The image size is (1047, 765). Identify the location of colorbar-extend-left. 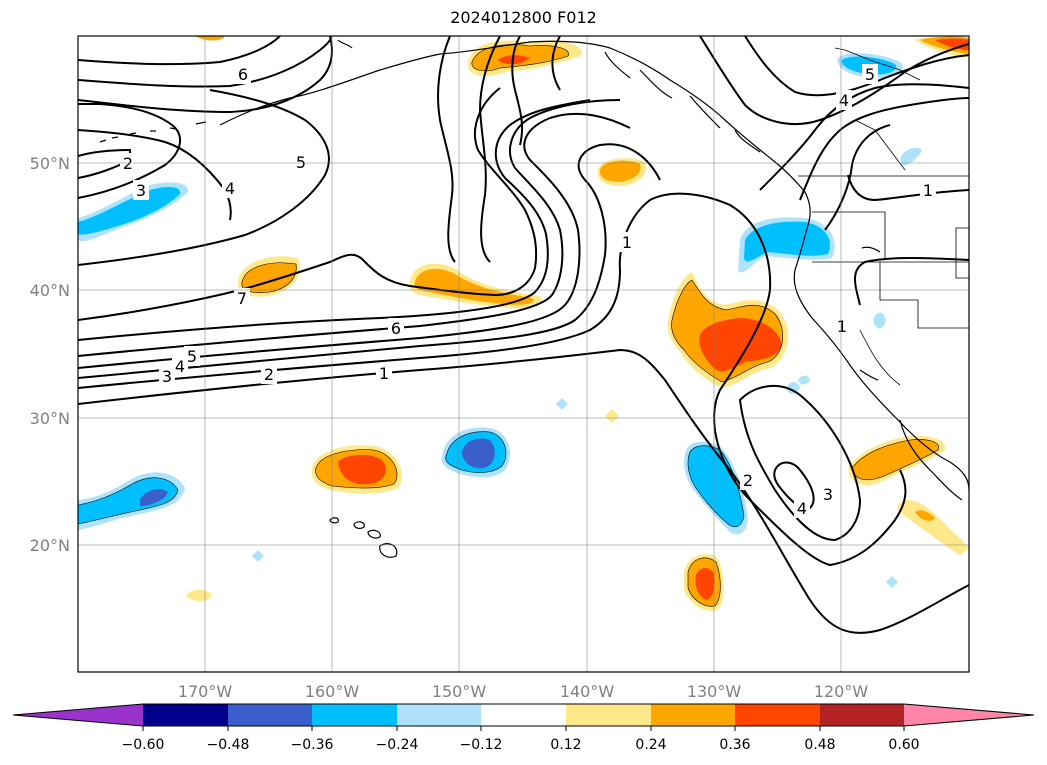
(78, 715).